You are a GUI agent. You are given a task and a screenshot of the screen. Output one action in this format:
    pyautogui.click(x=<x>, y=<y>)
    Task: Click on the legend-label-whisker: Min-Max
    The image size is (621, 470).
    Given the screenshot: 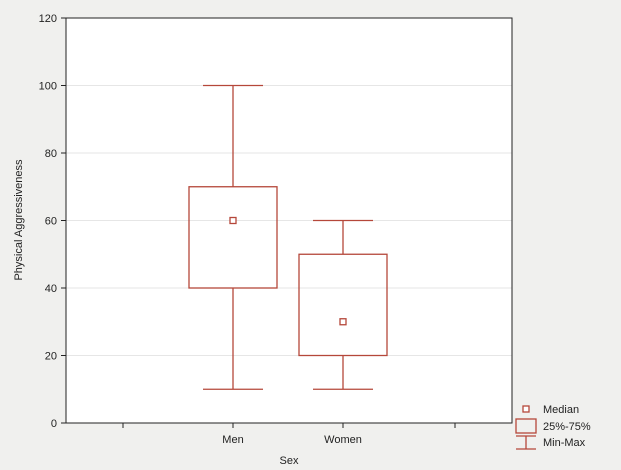 What is the action you would take?
    pyautogui.click(x=564, y=443)
    